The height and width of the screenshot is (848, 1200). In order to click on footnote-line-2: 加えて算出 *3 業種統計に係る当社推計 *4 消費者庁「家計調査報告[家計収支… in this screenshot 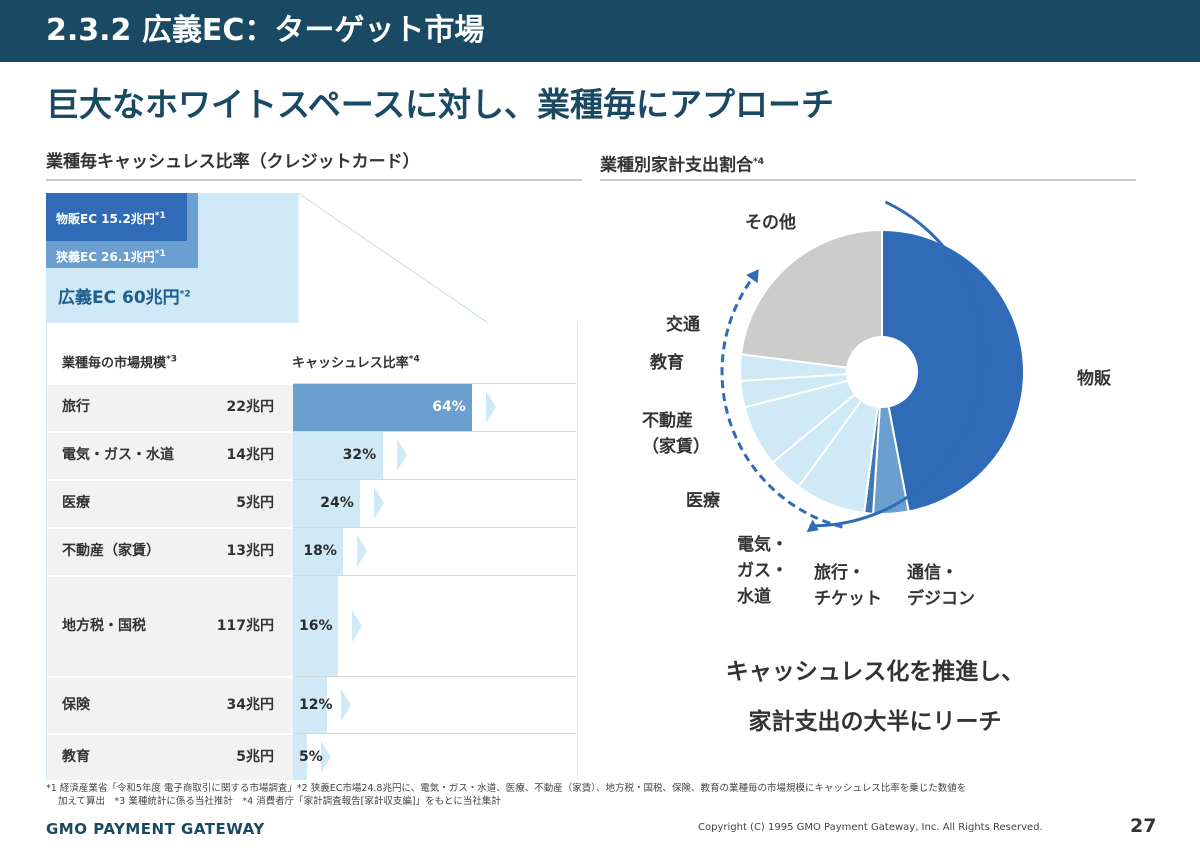, I will do `click(279, 801)`.